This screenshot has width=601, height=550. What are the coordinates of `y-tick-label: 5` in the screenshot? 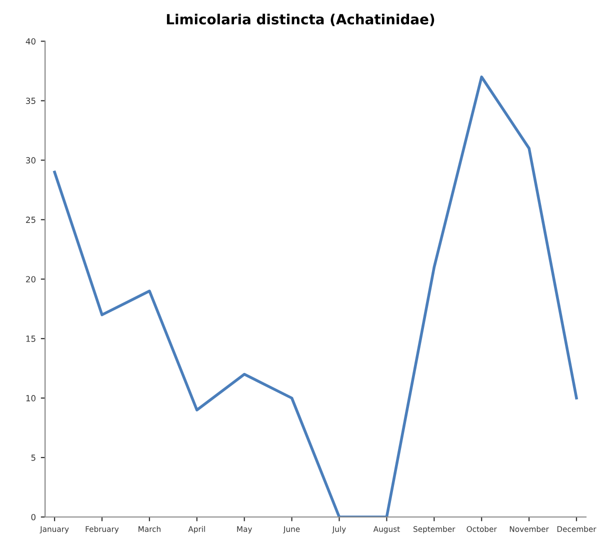 It's located at (33, 457).